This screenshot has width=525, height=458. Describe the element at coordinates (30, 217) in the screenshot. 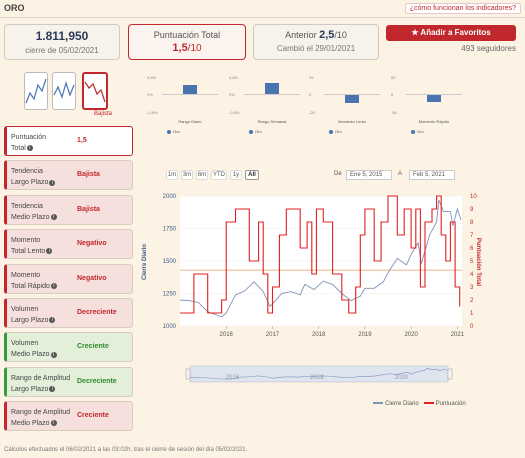

I see `indicator-name-line2: Medio Plazo` at that location.